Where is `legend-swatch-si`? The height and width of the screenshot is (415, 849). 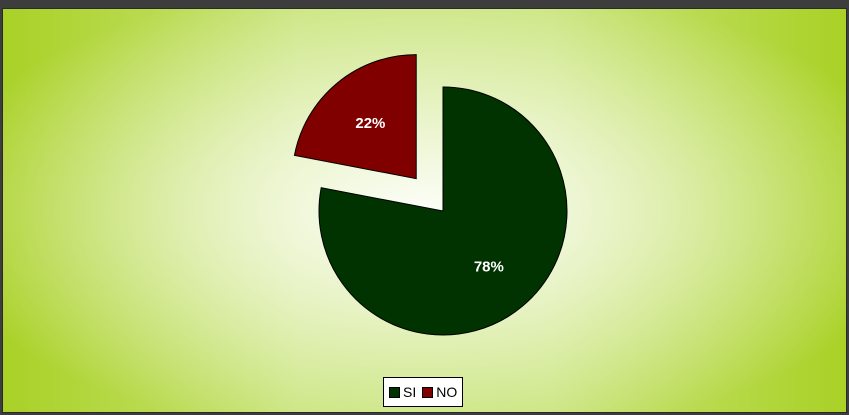 legend-swatch-si is located at coordinates (394, 392).